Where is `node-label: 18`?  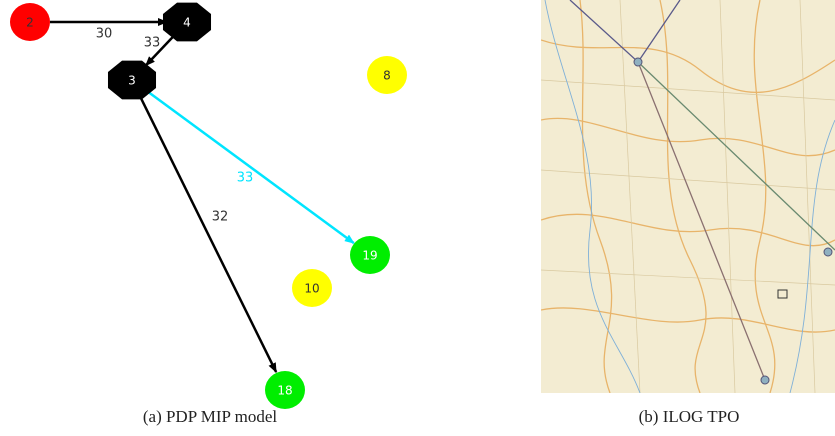 node-label: 18 is located at coordinates (284, 391).